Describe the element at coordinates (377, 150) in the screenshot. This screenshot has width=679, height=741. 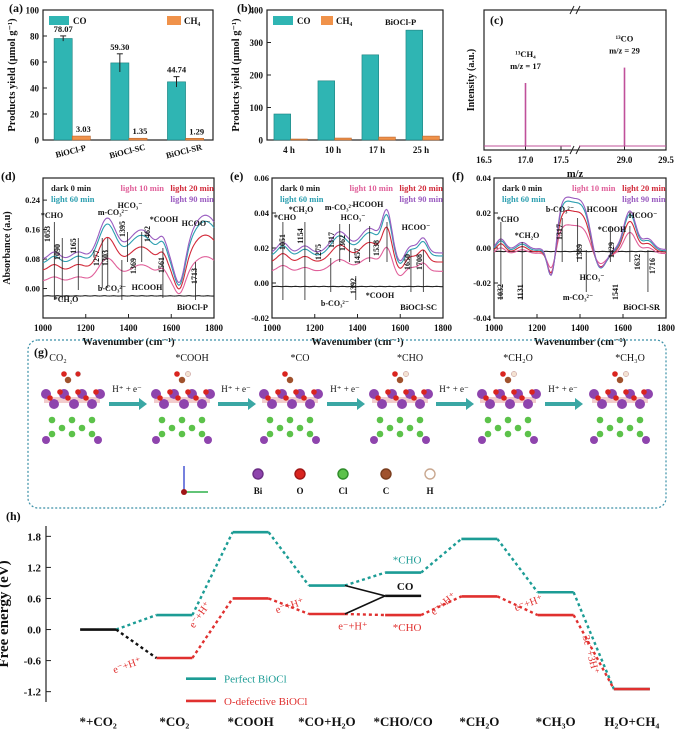
I see `category-label: 17 h` at that location.